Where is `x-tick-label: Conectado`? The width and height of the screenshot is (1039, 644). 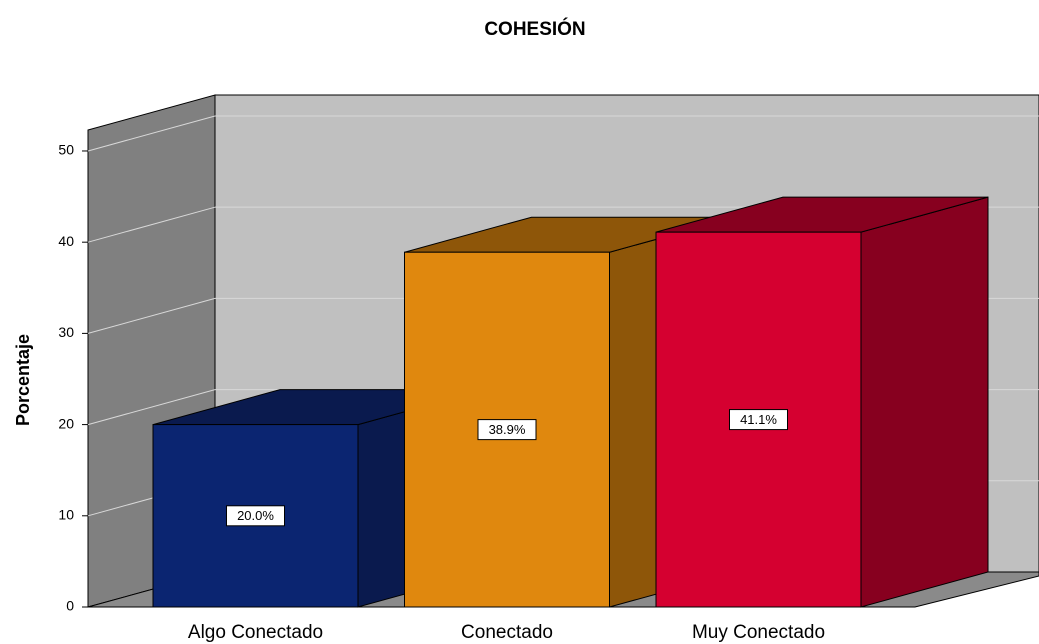
x-tick-label: Conectado is located at coordinates (507, 632).